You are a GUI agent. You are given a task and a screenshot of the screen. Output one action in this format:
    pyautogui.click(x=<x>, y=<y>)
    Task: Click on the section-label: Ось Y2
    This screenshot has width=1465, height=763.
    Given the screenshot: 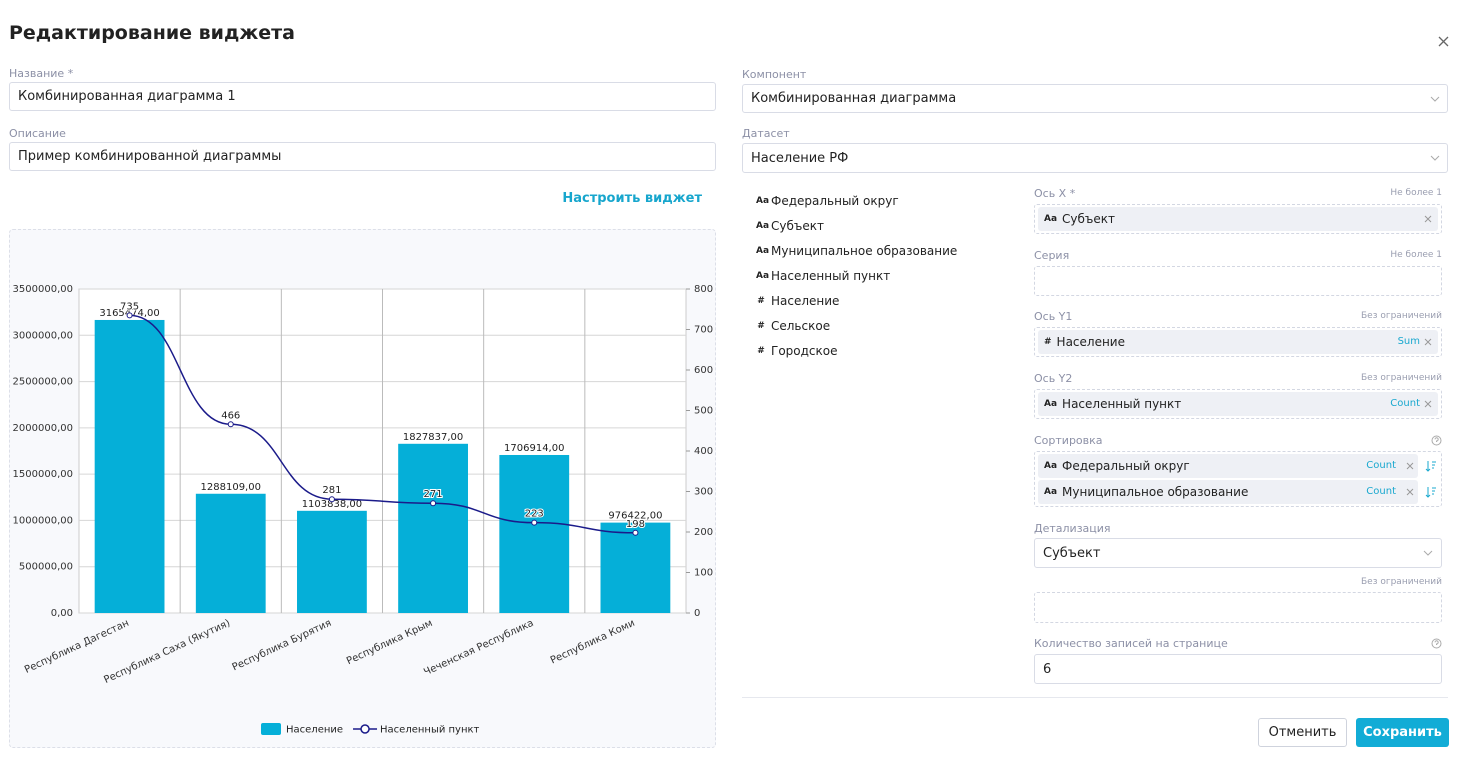 What is the action you would take?
    pyautogui.click(x=1053, y=378)
    